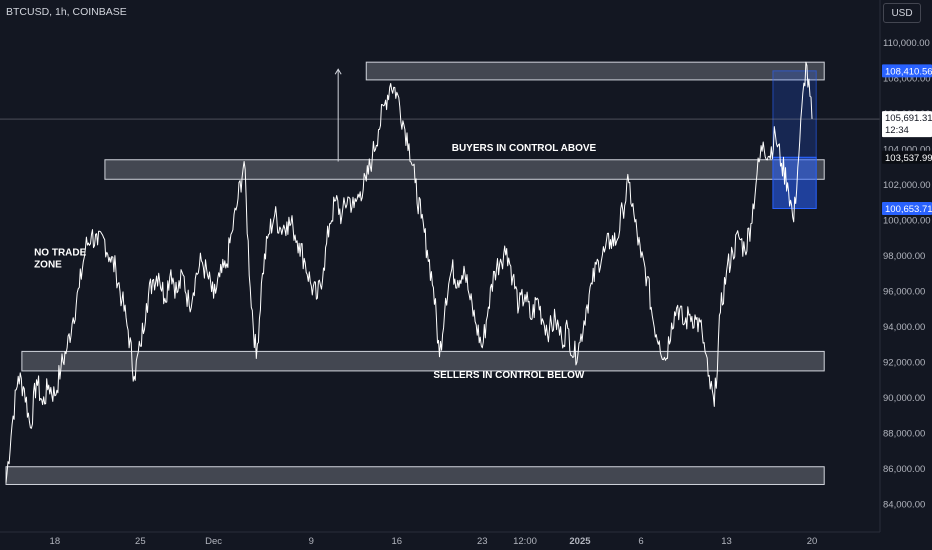 The image size is (932, 550). I want to click on x-tick-label: 18, so click(55, 541).